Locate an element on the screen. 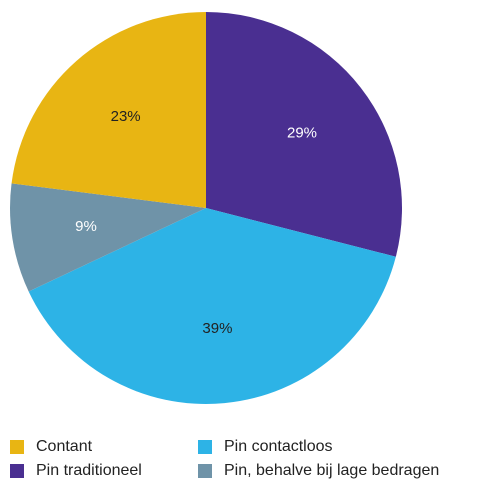 The width and height of the screenshot is (489, 485). legend-swatch-pin-behalve-bij-lage-bedragen is located at coordinates (205, 471).